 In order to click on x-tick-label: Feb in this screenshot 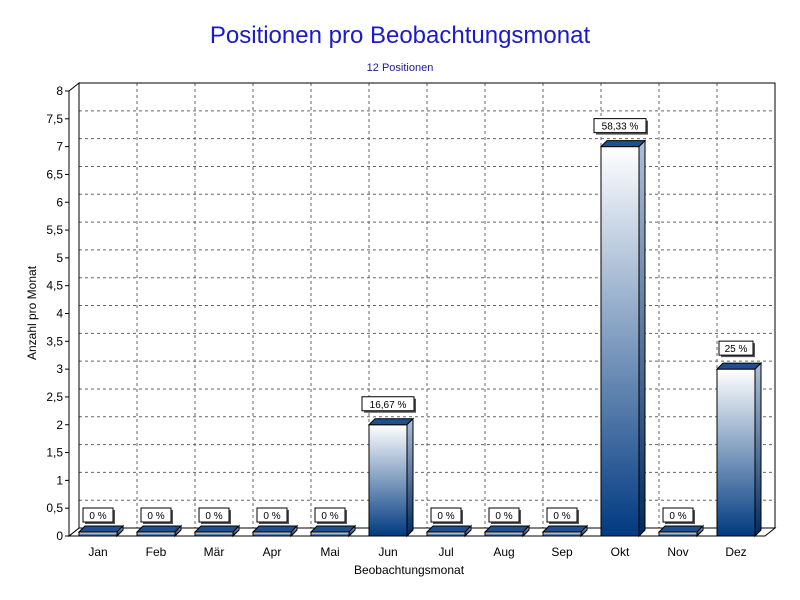, I will do `click(156, 552)`.